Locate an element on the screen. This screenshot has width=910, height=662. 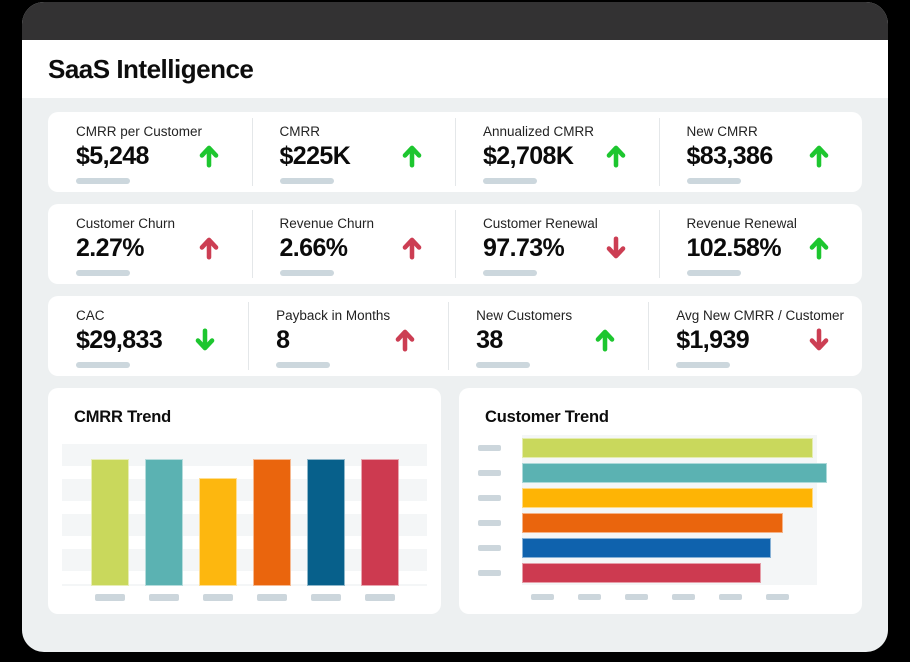
kpi-label: Avg New CMRR / Customer is located at coordinates (760, 315).